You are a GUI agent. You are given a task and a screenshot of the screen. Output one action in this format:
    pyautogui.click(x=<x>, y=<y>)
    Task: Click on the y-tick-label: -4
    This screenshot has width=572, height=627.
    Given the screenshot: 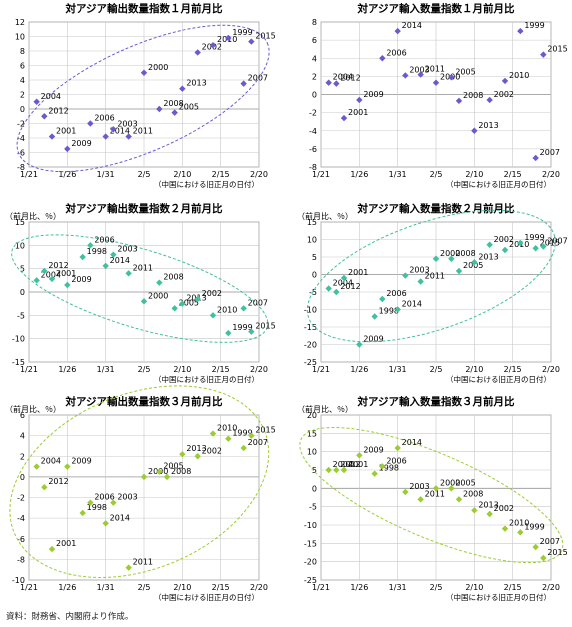 What is the action you would take?
    pyautogui.click(x=313, y=131)
    